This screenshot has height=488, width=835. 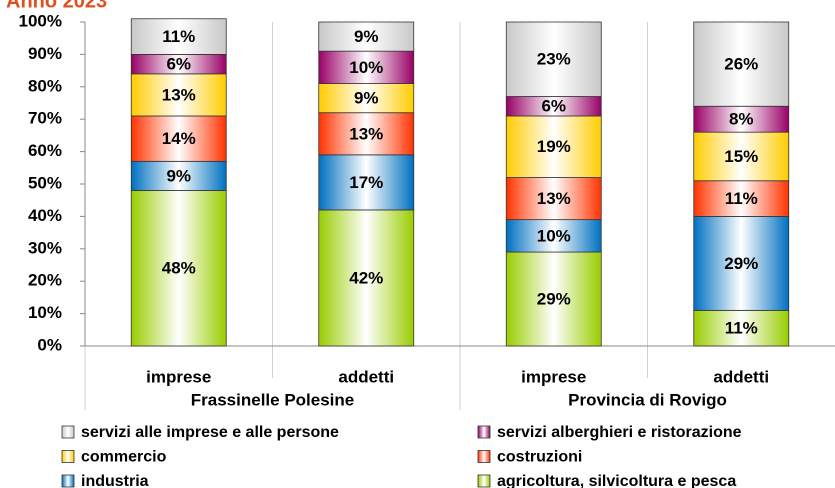 I want to click on data-label: 17%, so click(x=366, y=182).